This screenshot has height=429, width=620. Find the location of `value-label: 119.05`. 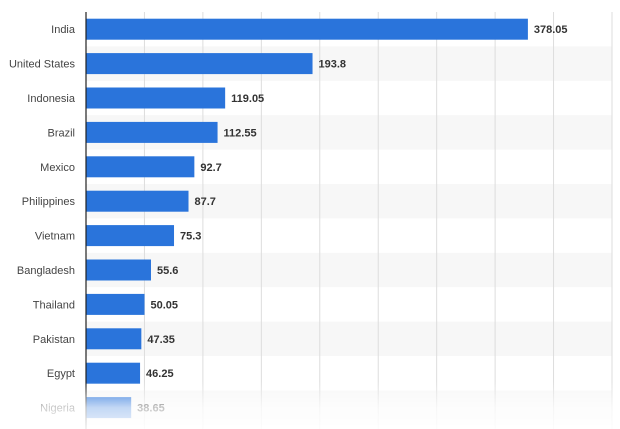

value-label: 119.05 is located at coordinates (247, 99).